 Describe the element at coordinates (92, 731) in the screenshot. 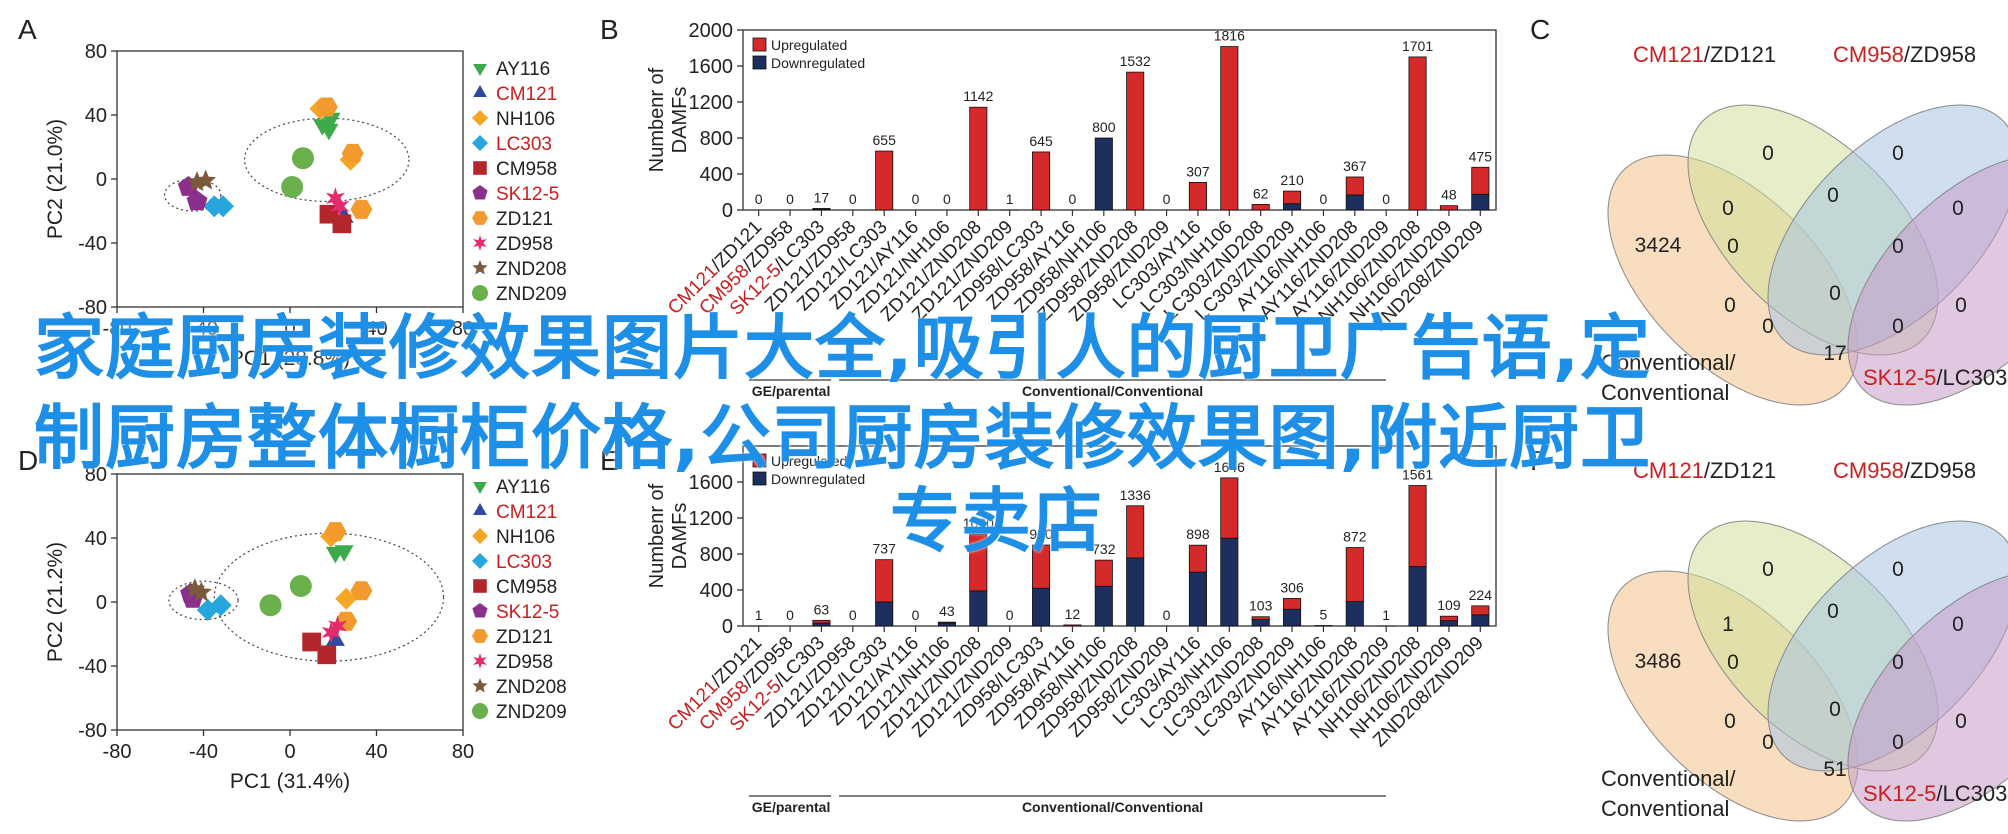

I see `y-tick-label: -80` at that location.